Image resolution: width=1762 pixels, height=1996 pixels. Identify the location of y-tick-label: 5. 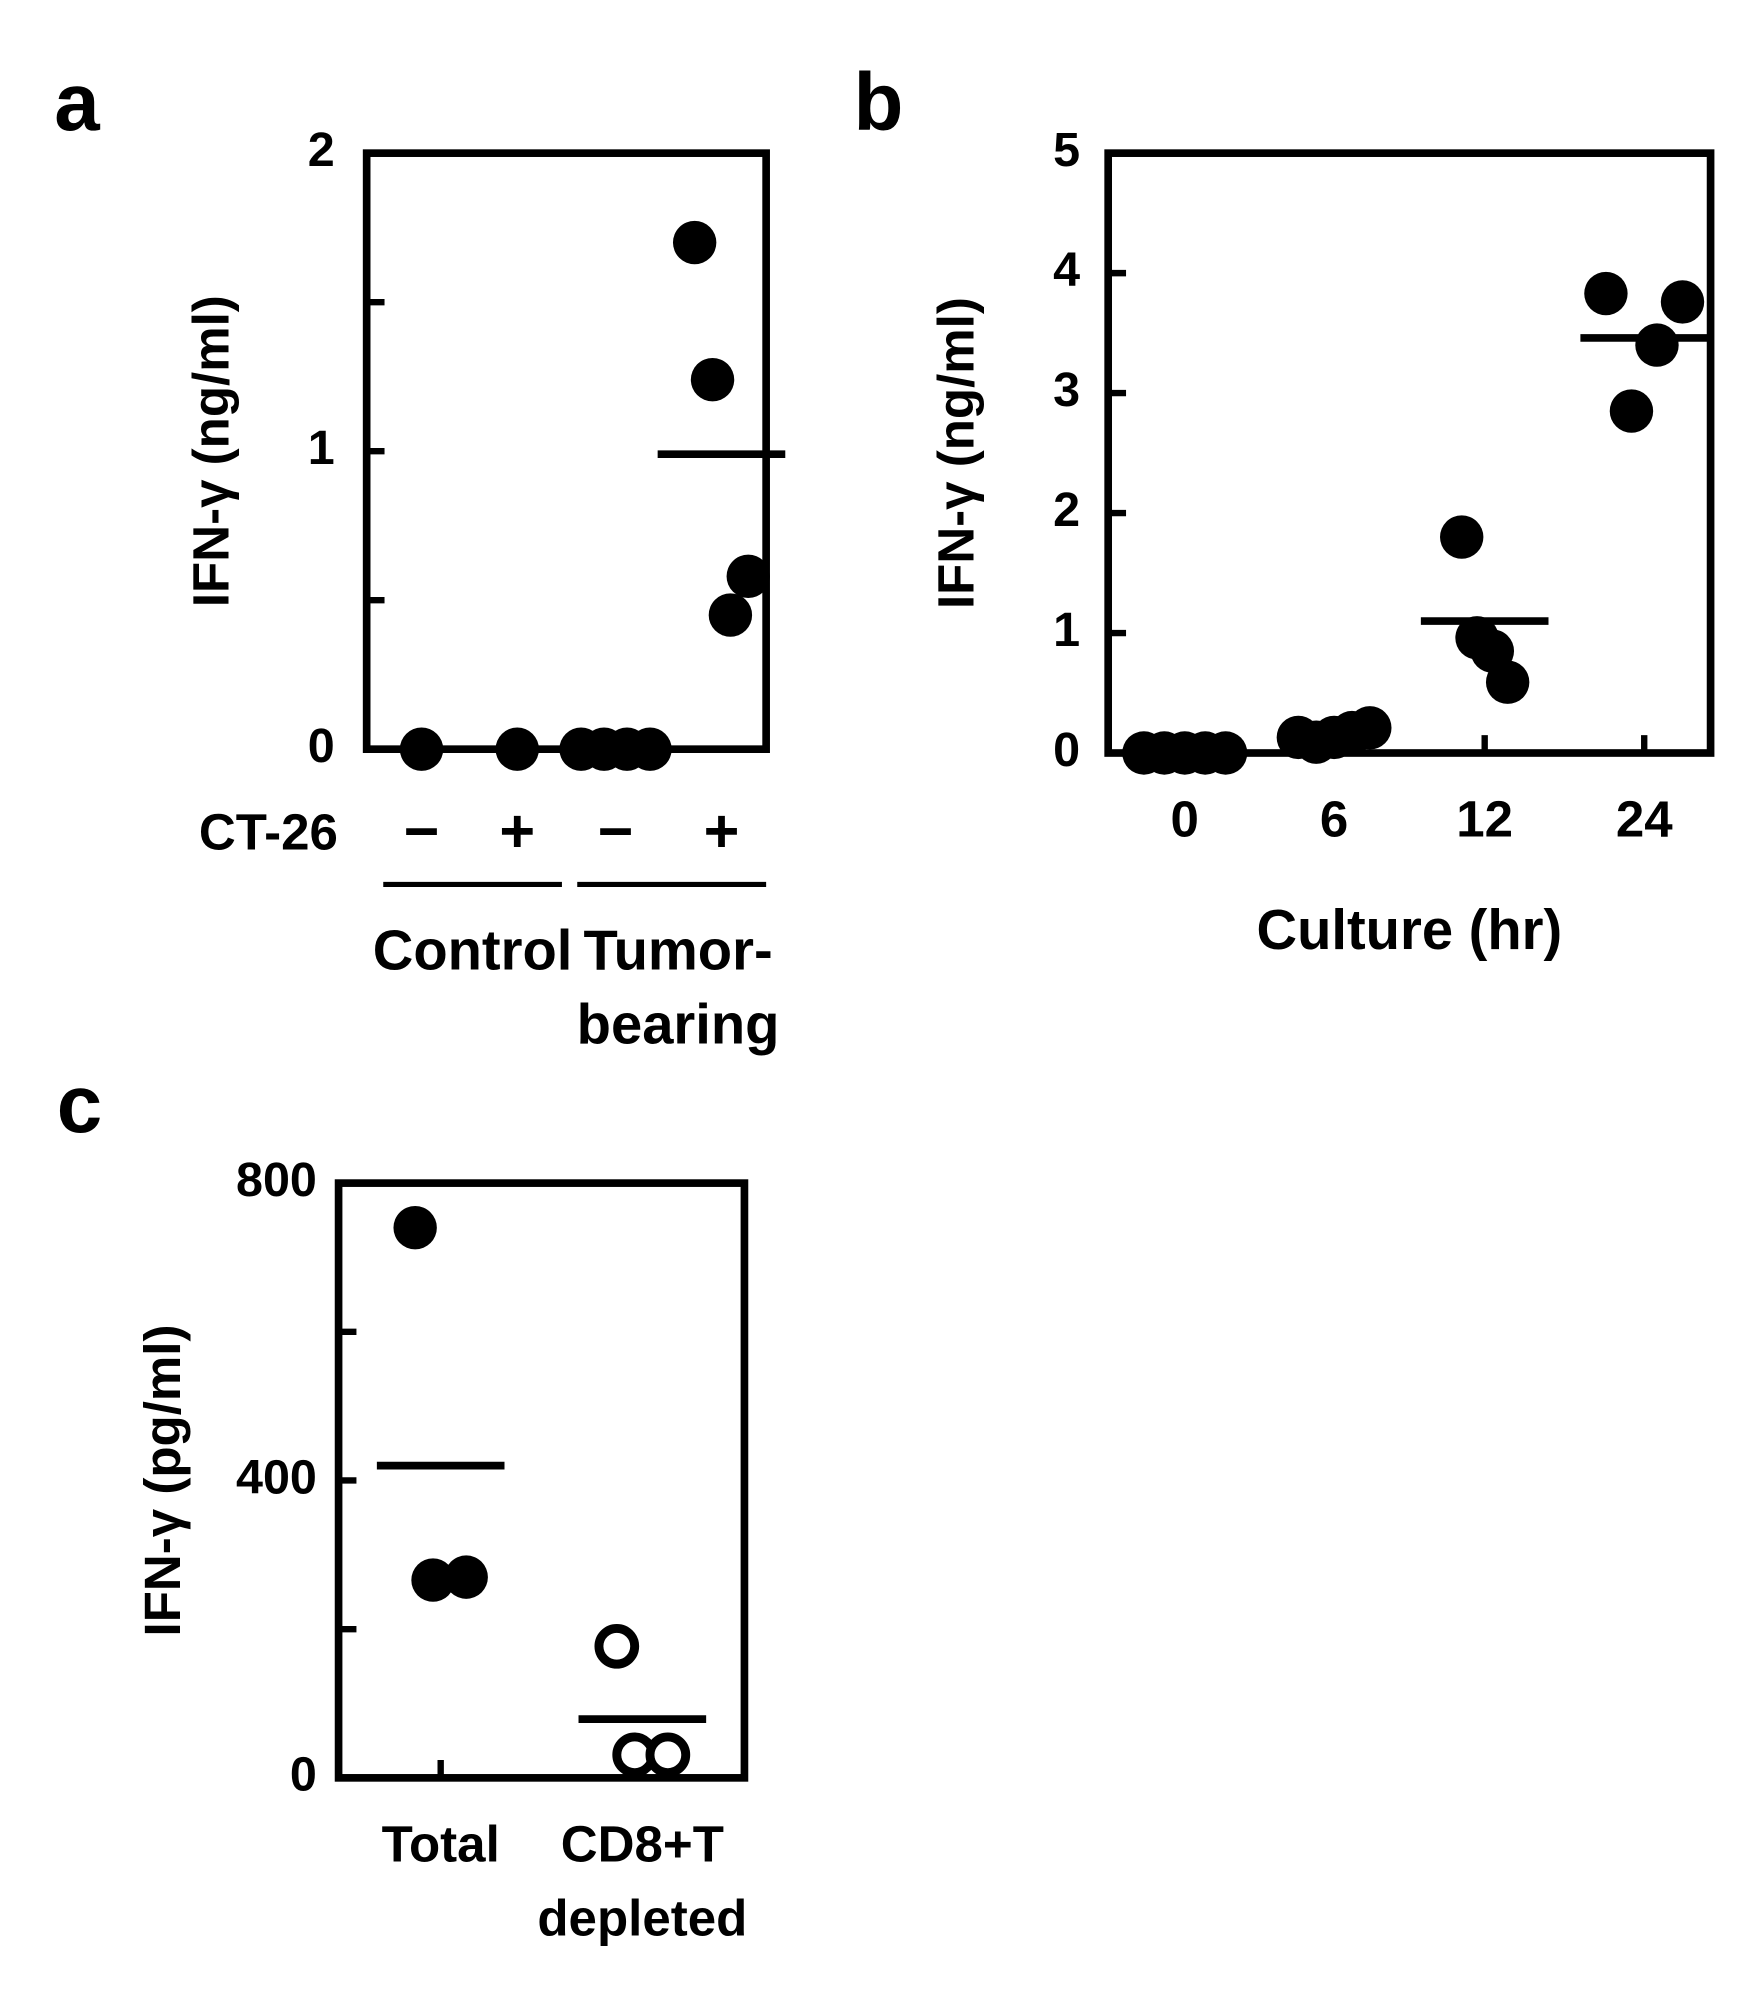
(1066, 150).